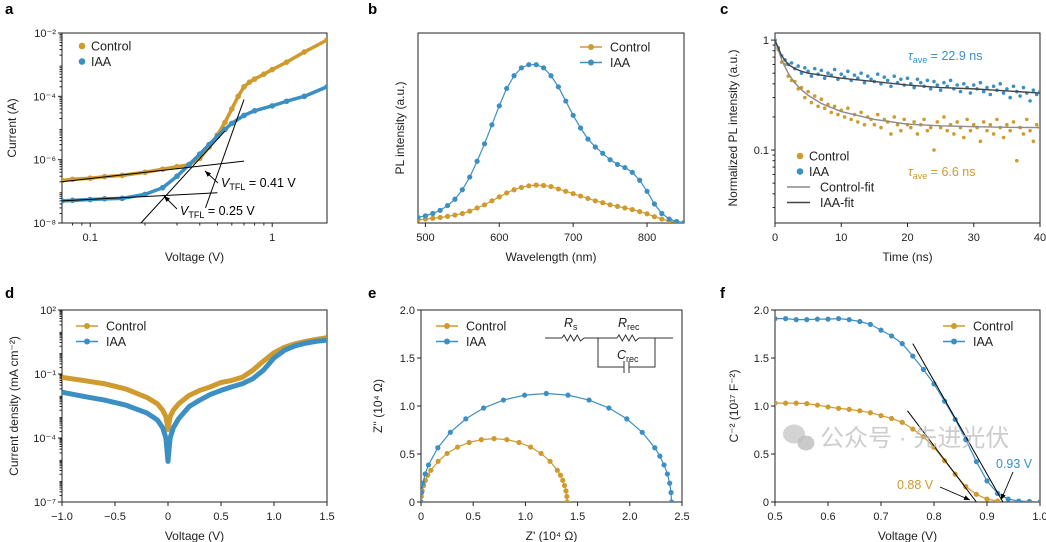 The height and width of the screenshot is (542, 1046). What do you see at coordinates (821, 203) in the screenshot?
I see `legend-item: IAA-fit` at bounding box center [821, 203].